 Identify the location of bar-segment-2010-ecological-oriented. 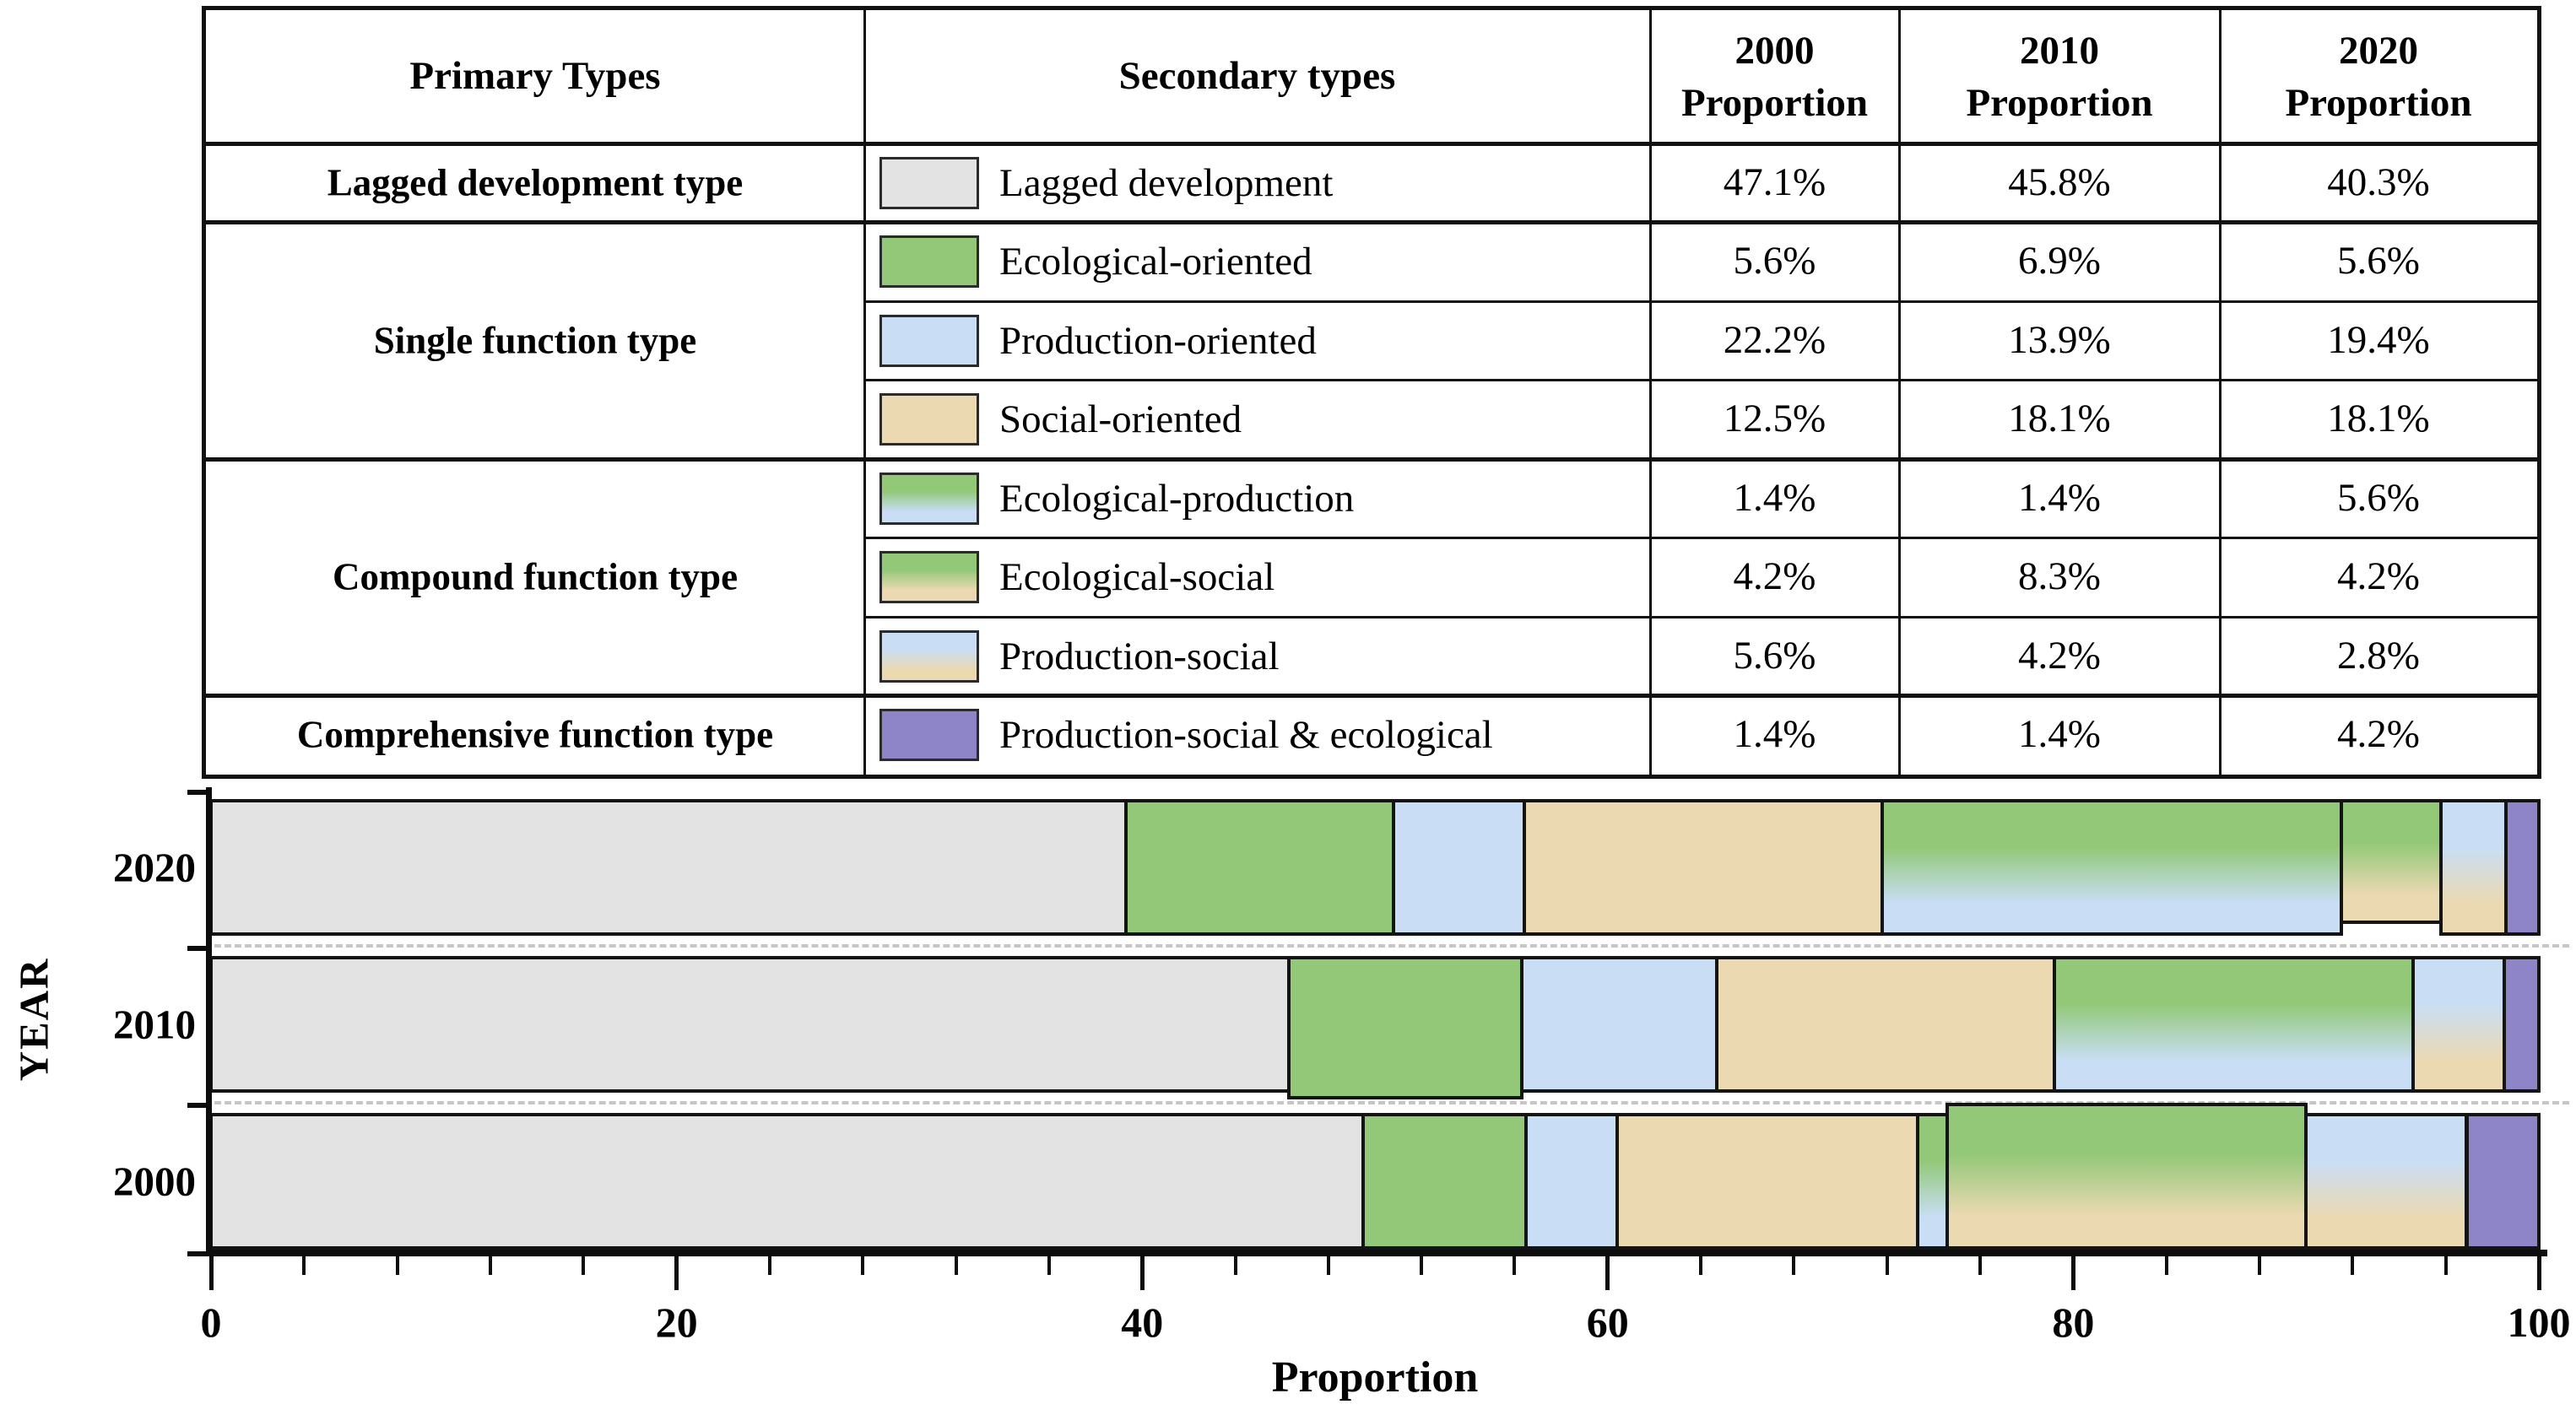
(1404, 1027).